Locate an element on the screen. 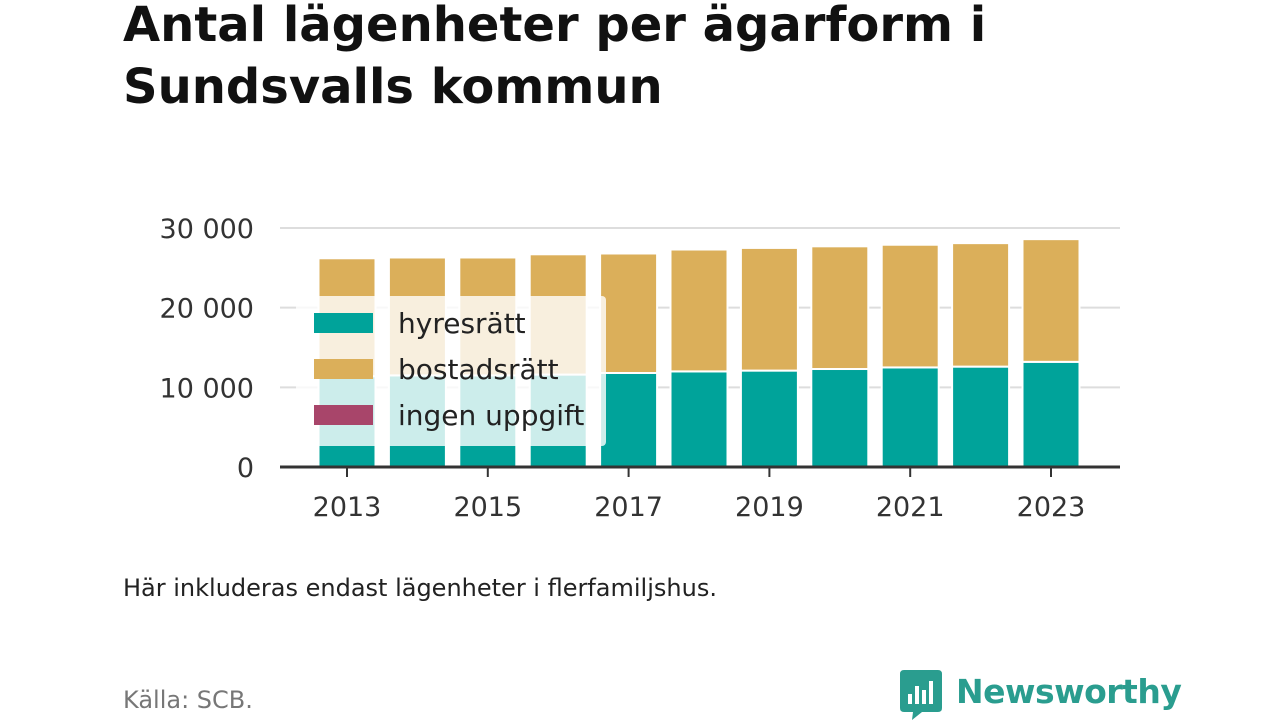  x-tick-label: 2017 is located at coordinates (628, 507).